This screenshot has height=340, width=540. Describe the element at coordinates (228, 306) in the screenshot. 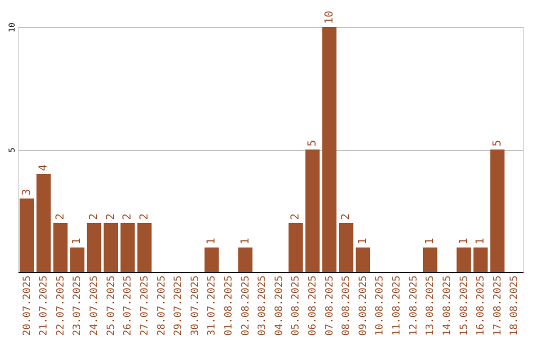

I see `x-tick-label: 01.08.2025` at that location.